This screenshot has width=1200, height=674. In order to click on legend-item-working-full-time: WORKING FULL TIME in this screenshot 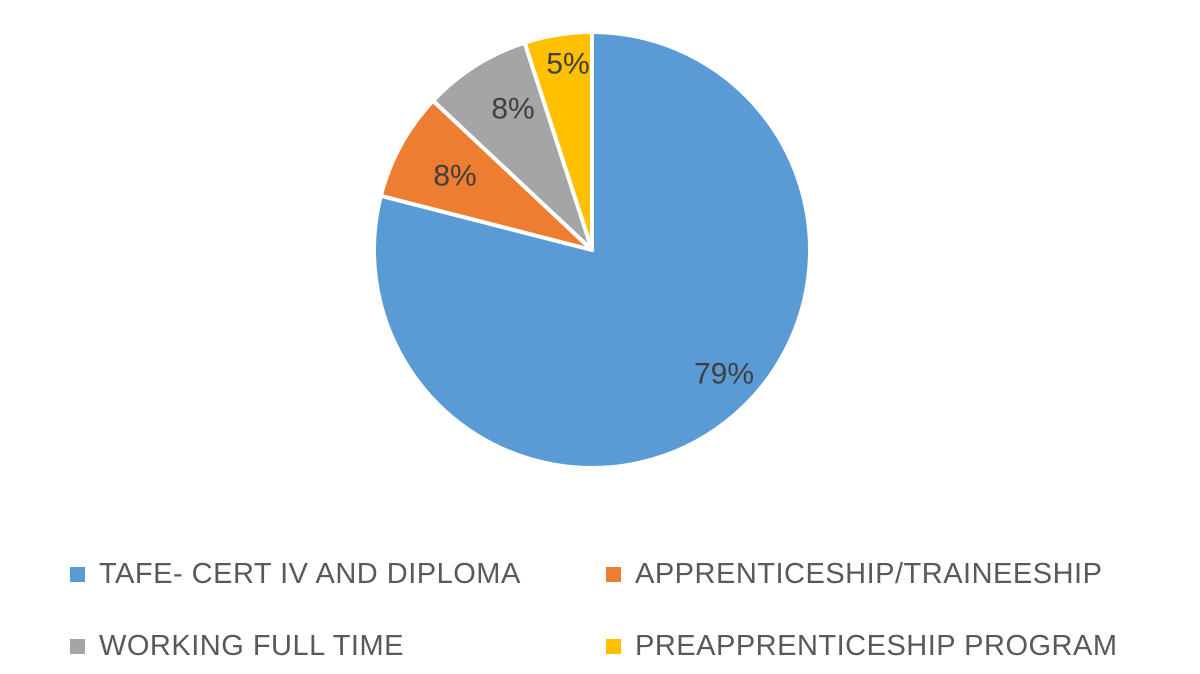, I will do `click(338, 646)`.